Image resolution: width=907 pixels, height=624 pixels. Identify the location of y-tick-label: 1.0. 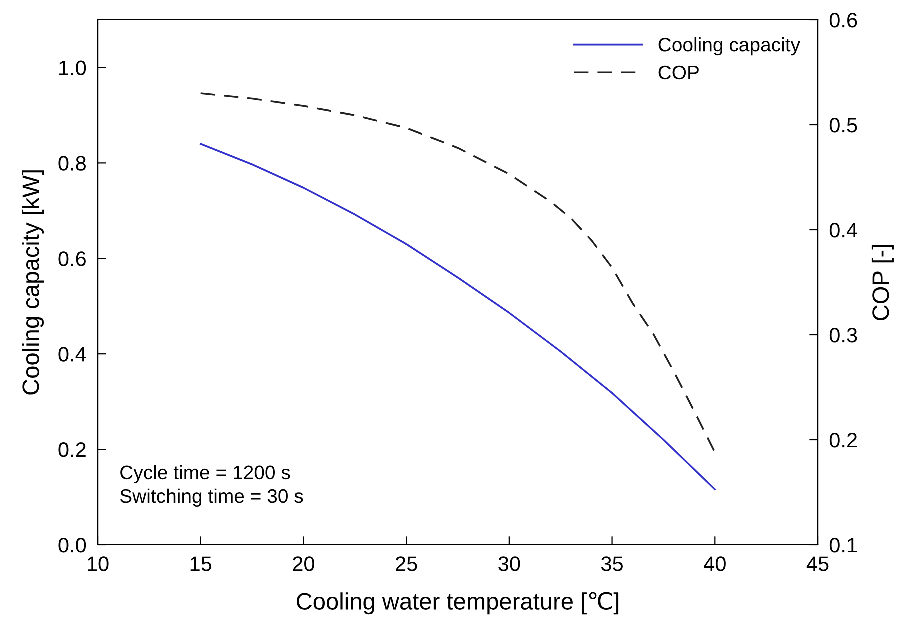
(73, 68).